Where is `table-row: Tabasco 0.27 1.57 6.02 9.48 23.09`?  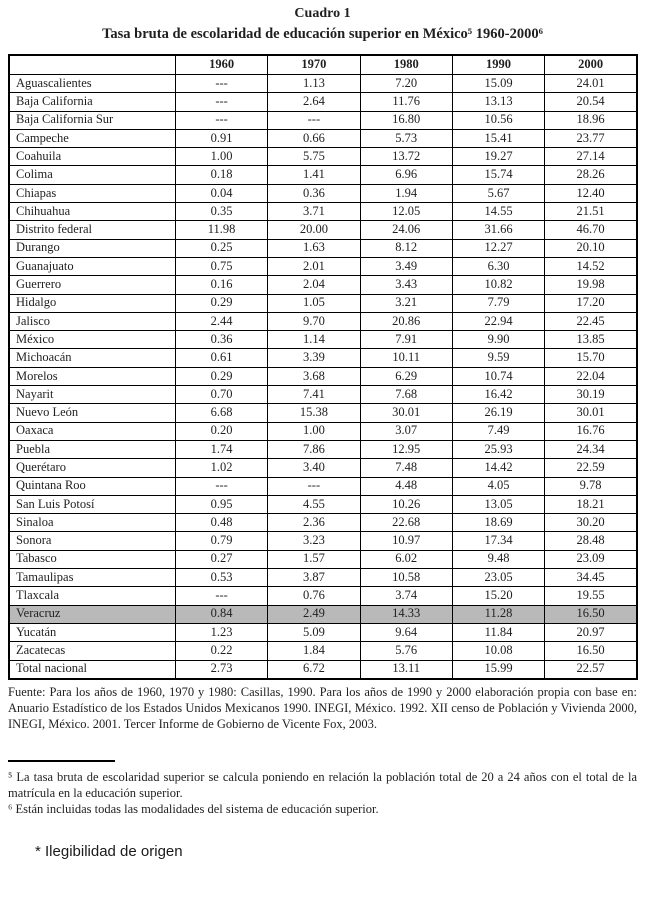
table-row: Tabasco 0.27 1.57 6.02 9.48 23.09 is located at coordinates (323, 559).